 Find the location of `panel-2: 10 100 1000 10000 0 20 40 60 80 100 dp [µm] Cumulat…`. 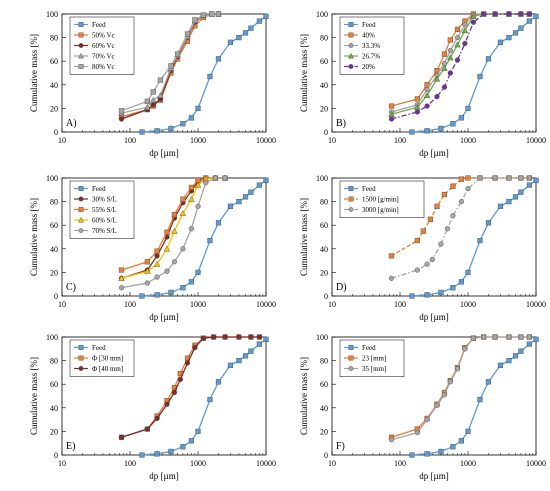

panel-2: 10 100 1000 10000 0 20 40 60 80 100 dp [µm] Cumulat… is located at coordinates (422, 84).